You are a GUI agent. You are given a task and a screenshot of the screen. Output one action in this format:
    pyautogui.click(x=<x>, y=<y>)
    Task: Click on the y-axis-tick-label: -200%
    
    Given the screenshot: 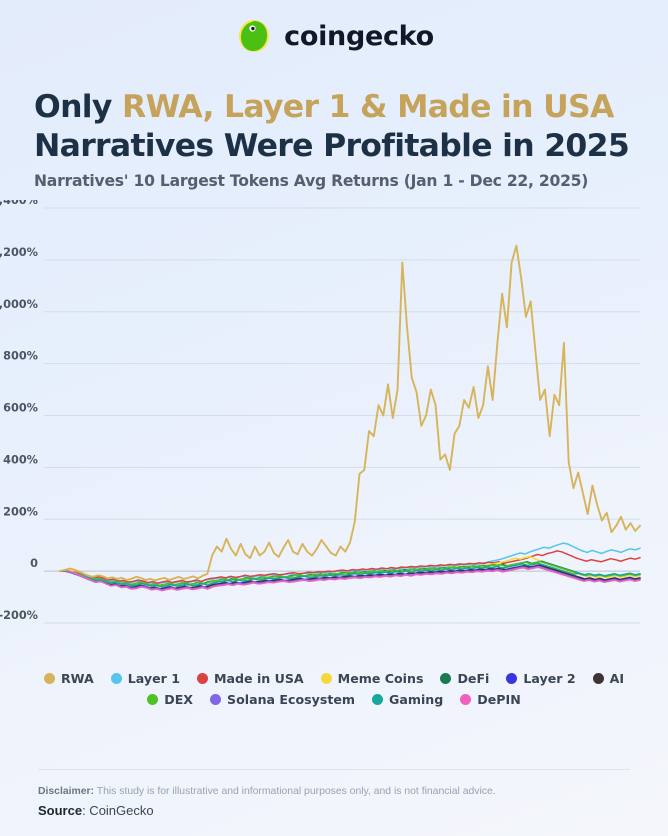 What is the action you would take?
    pyautogui.click(x=19, y=615)
    